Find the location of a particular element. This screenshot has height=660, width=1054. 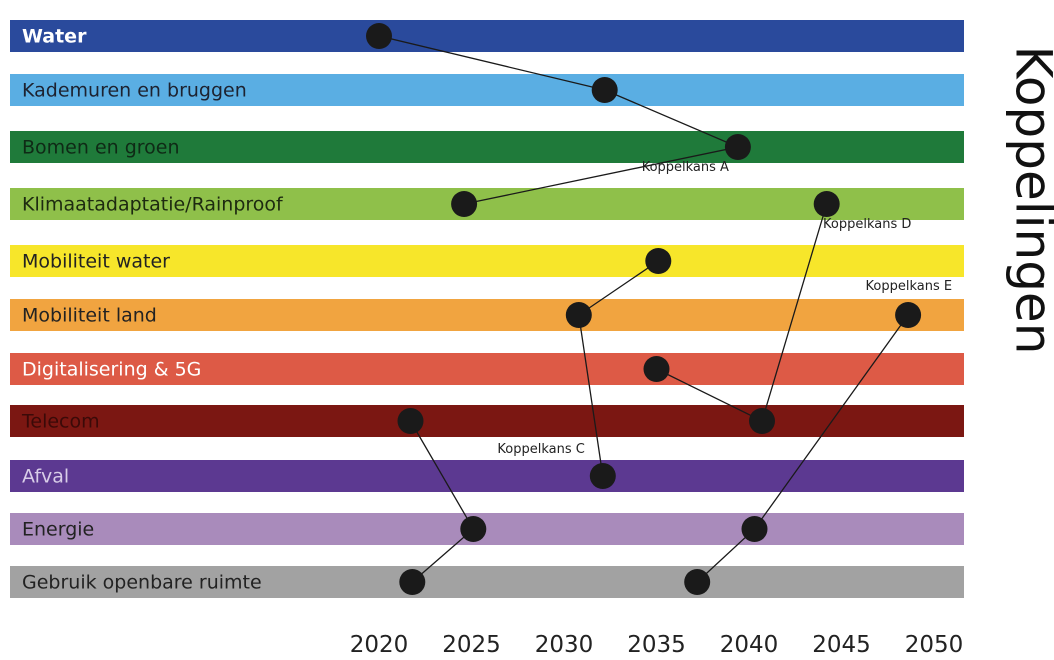

category-band: Mobiliteit water is located at coordinates (487, 261).